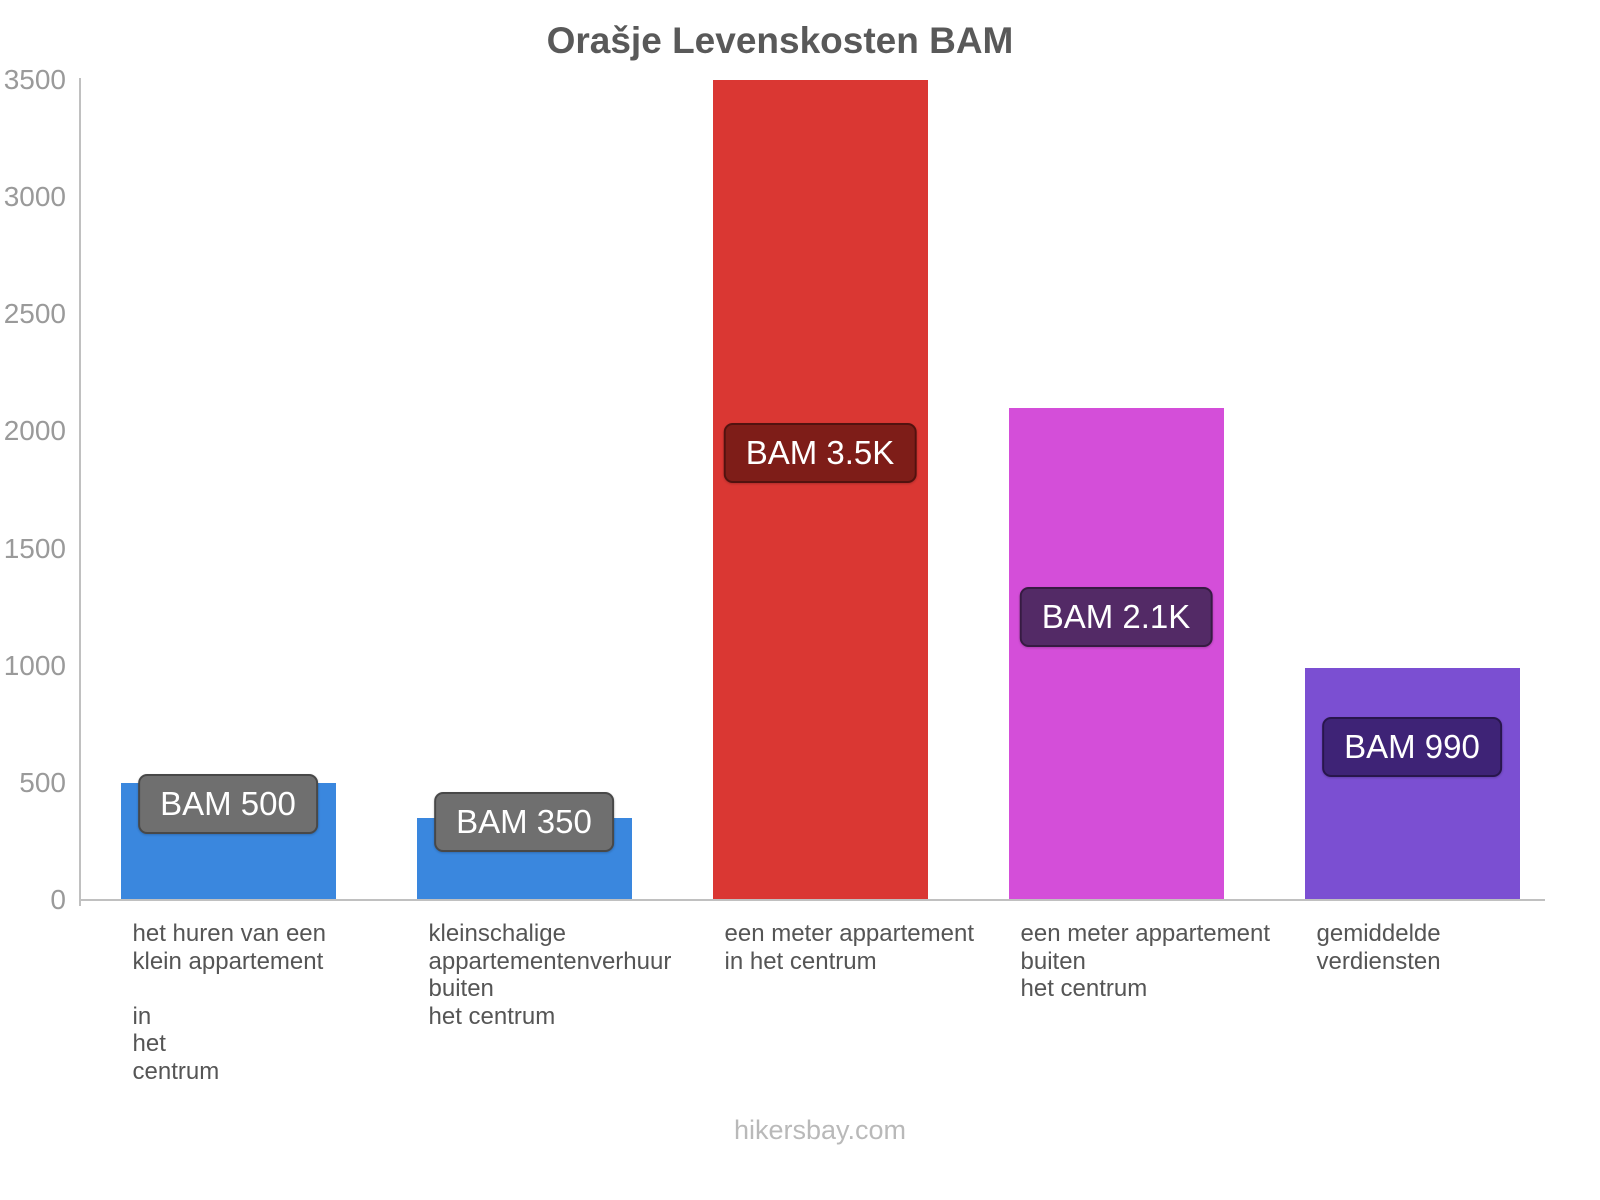 The width and height of the screenshot is (1600, 1200). I want to click on y-axis-tick-label: 1000, so click(34, 665).